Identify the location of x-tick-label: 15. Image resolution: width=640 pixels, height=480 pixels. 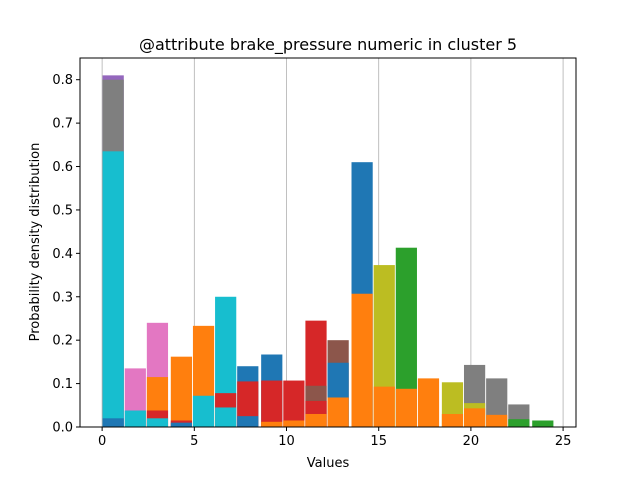
(378, 441).